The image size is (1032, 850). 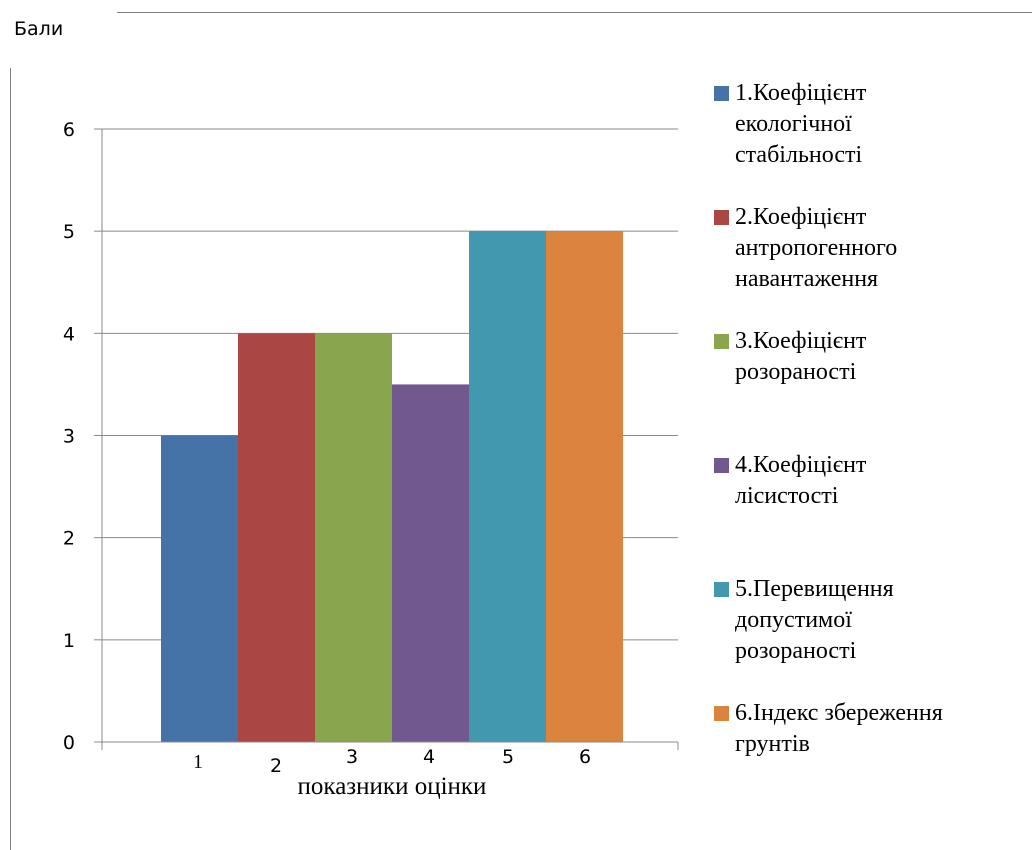 I want to click on legend-item: 4.Коефіцієнт лісистості, so click(x=790, y=481).